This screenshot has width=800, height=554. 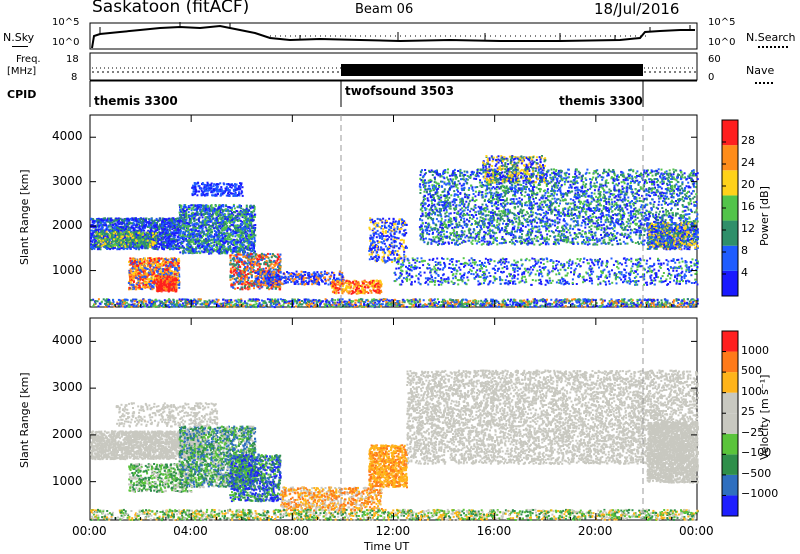 I want to click on date-label: 18/Jul/2016, so click(x=636, y=9).